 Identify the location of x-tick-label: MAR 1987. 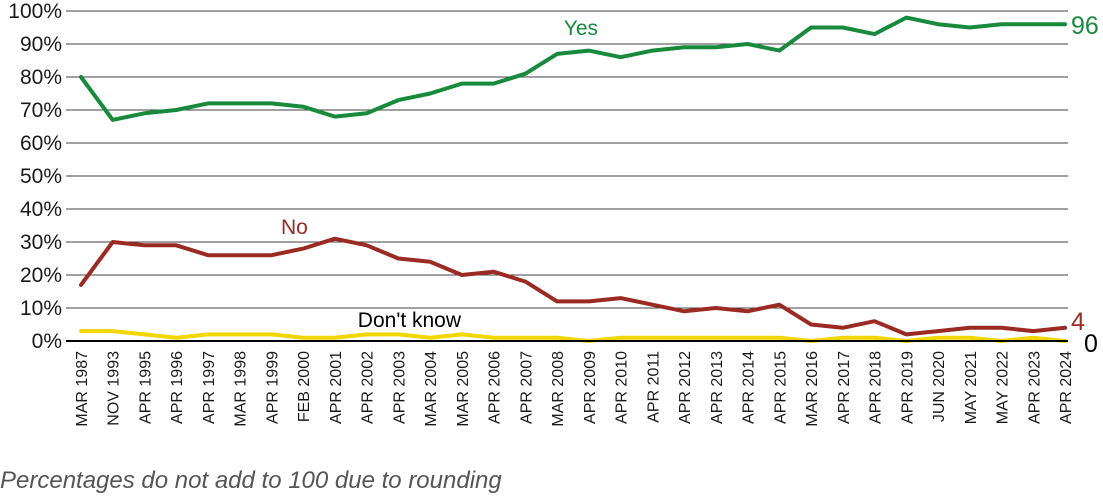
(82, 389).